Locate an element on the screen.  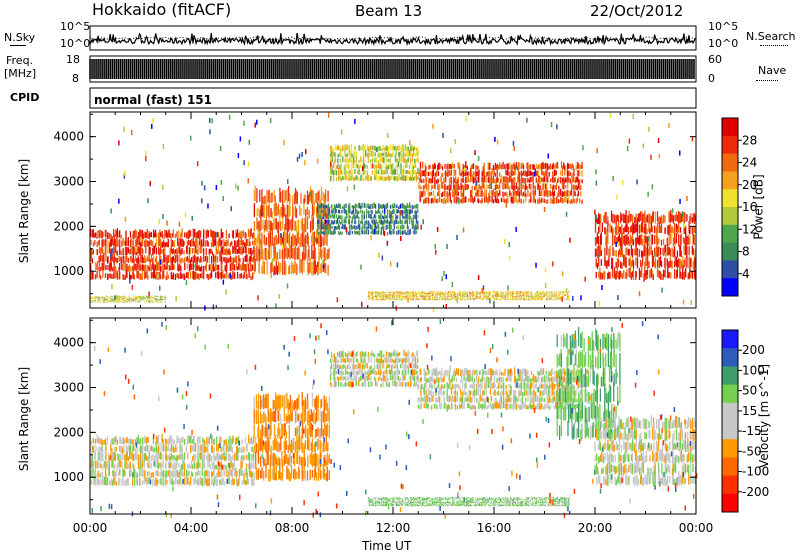
power-ytick-label: 2000 is located at coordinates (68, 226).